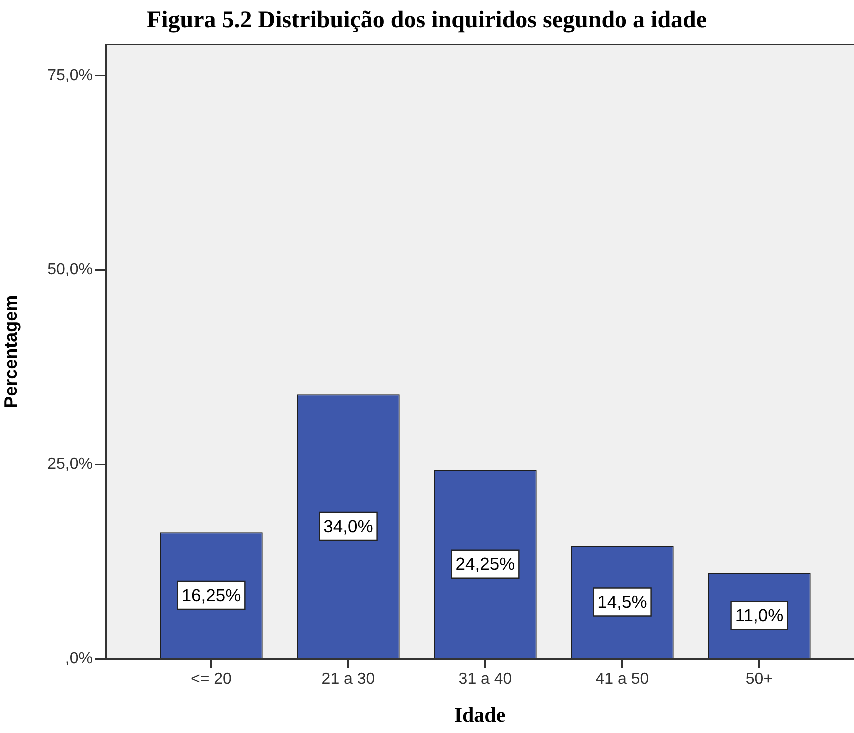  I want to click on chart-title: Figura 5.2 Distribuição dos inquiridos segundo a idade, so click(427, 21).